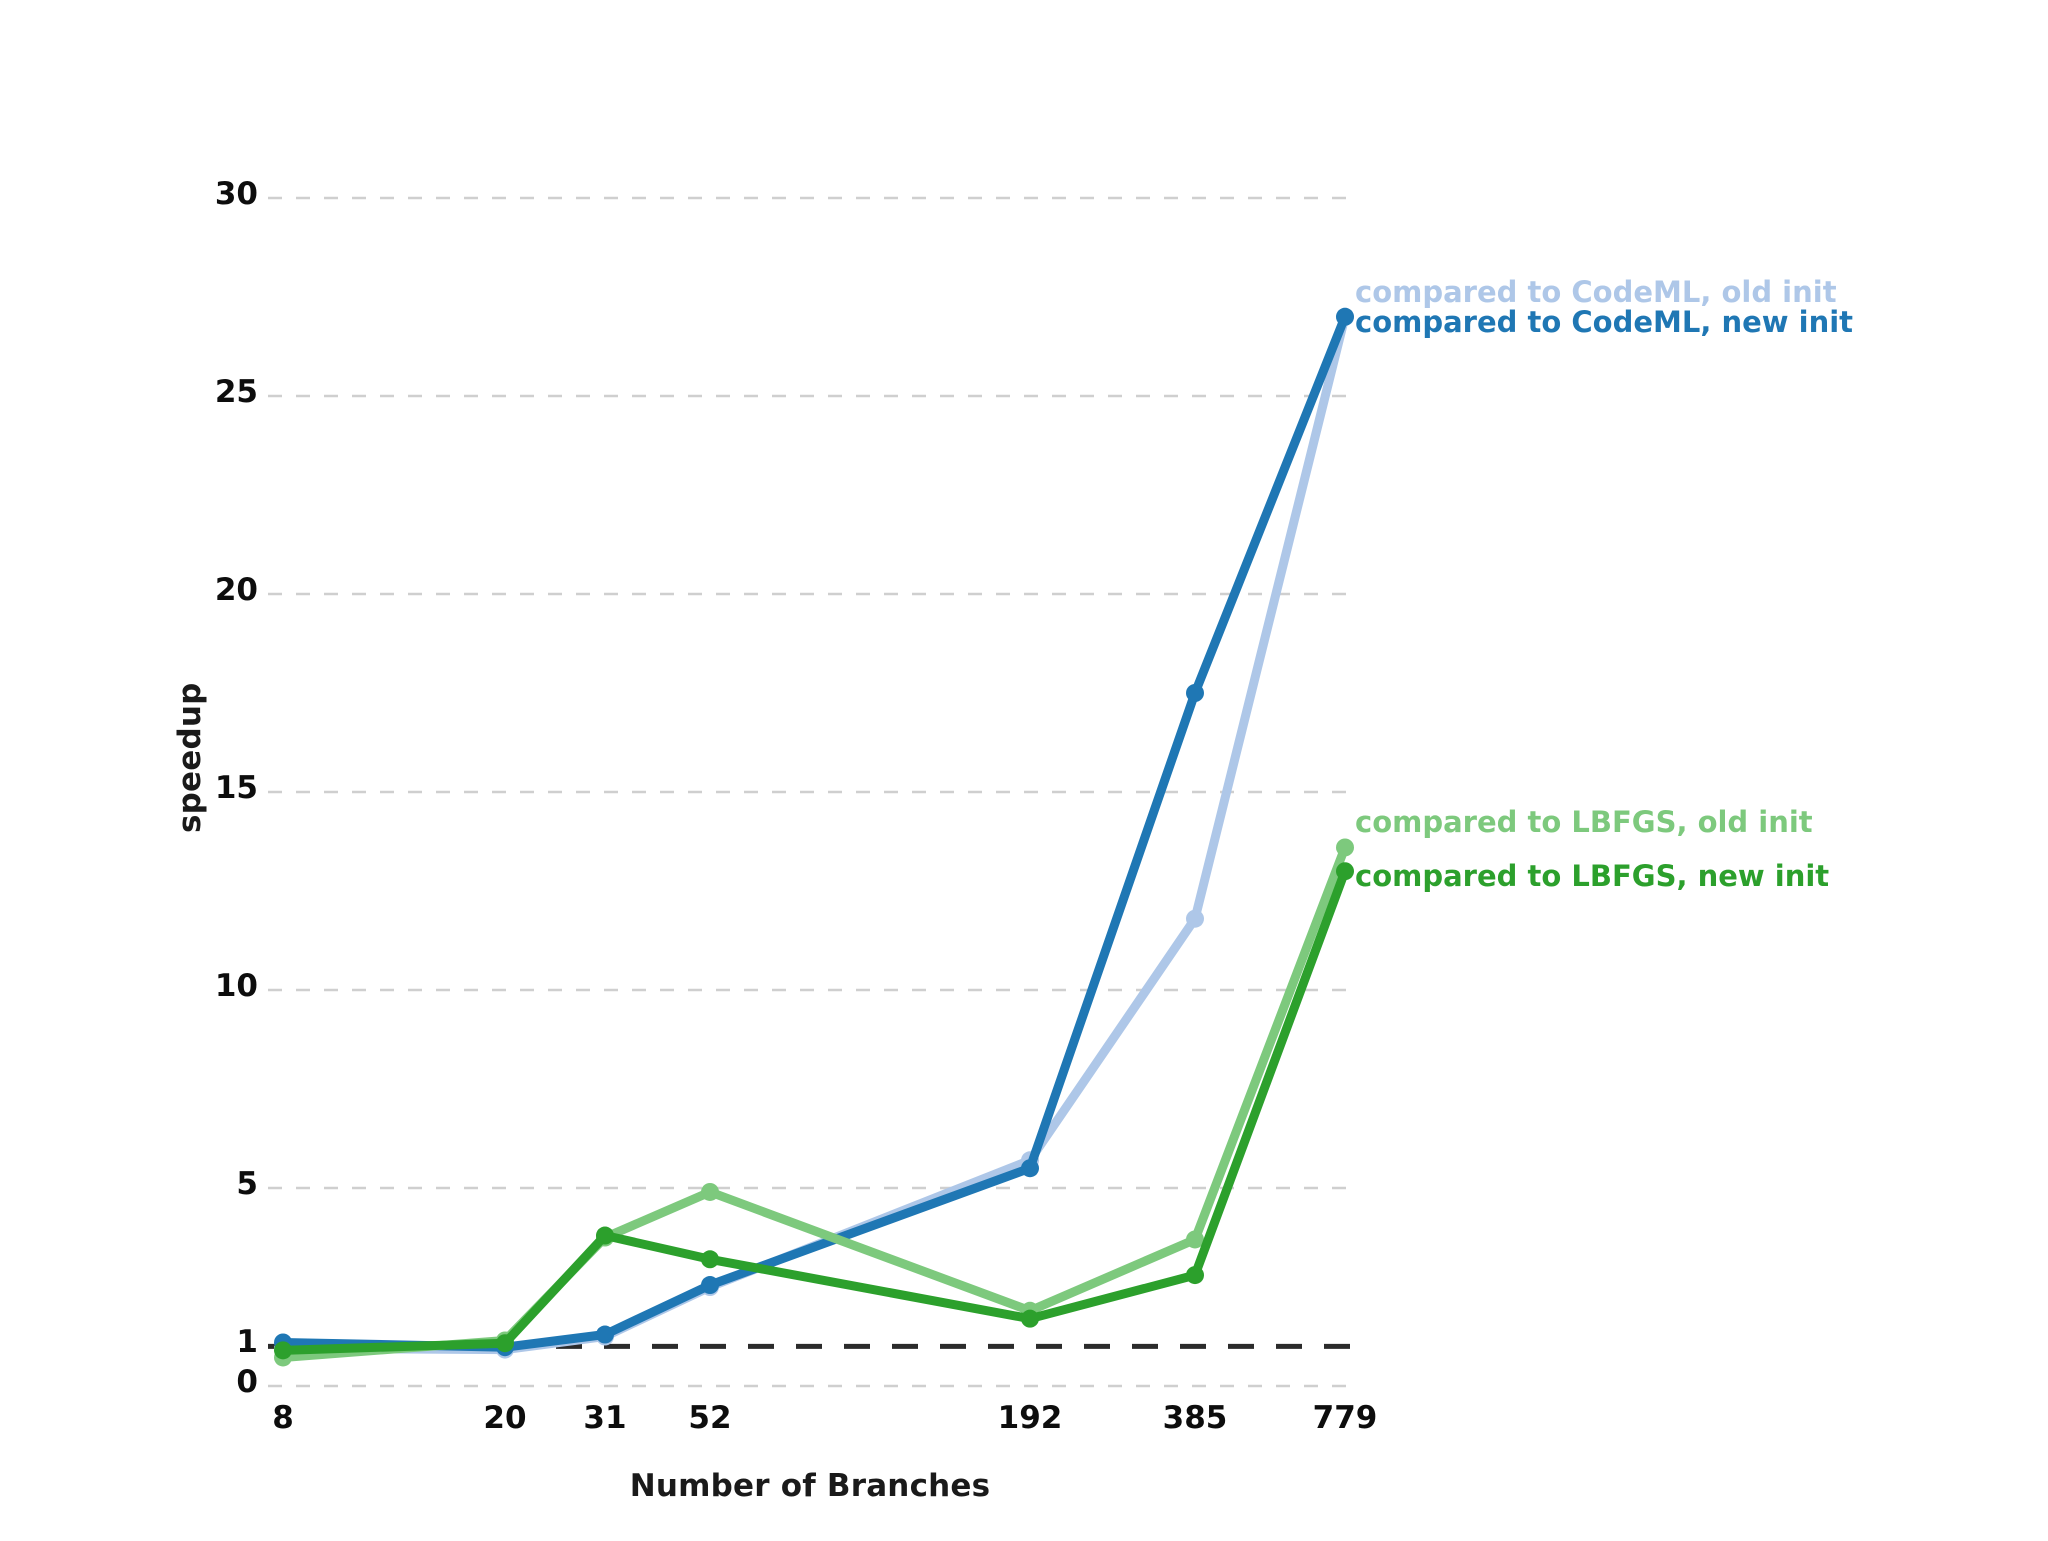 The width and height of the screenshot is (2048, 1541). What do you see at coordinates (710, 1418) in the screenshot?
I see `x-tick-label: 52` at bounding box center [710, 1418].